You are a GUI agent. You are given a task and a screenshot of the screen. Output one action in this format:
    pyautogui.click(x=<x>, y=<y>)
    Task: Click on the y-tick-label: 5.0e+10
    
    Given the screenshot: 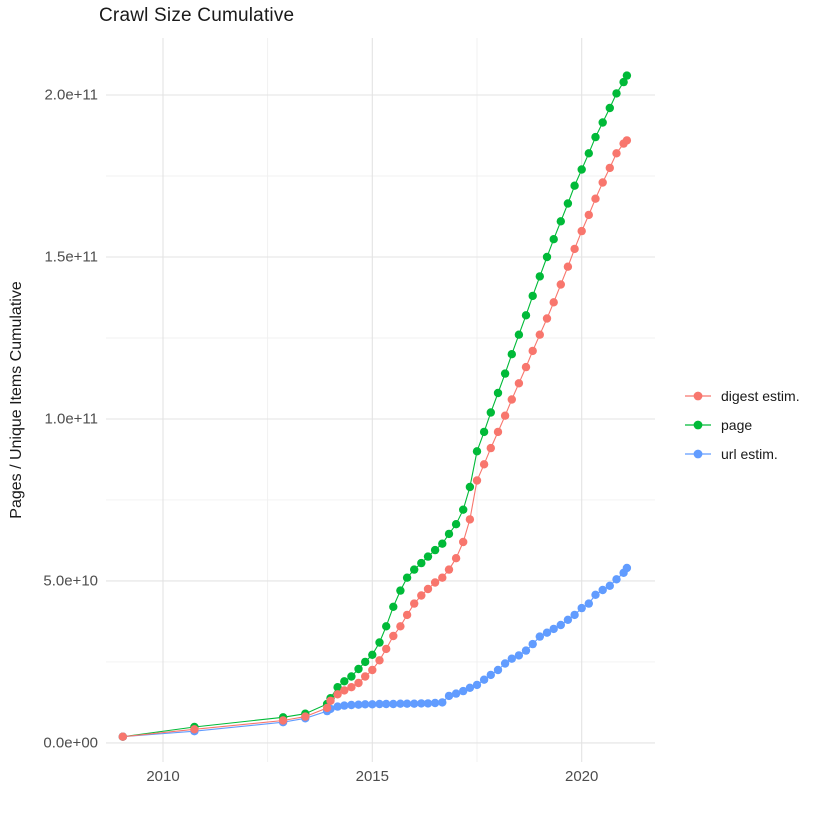 What is the action you would take?
    pyautogui.click(x=70, y=580)
    